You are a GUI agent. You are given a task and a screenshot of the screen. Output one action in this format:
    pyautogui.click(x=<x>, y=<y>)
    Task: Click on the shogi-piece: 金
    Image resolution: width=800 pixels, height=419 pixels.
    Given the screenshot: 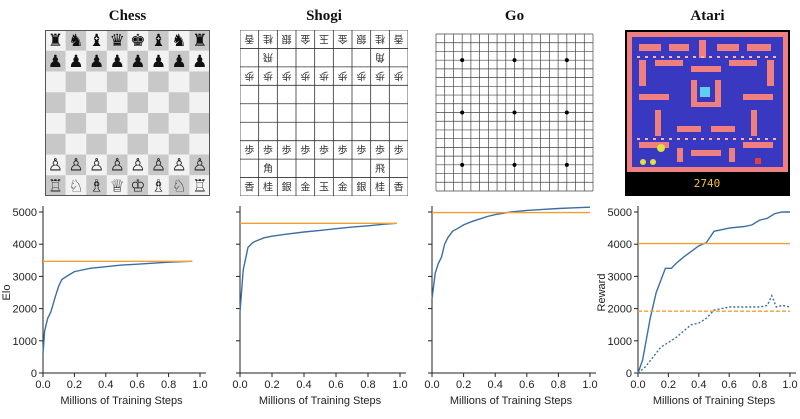 What is the action you would take?
    pyautogui.click(x=343, y=39)
    